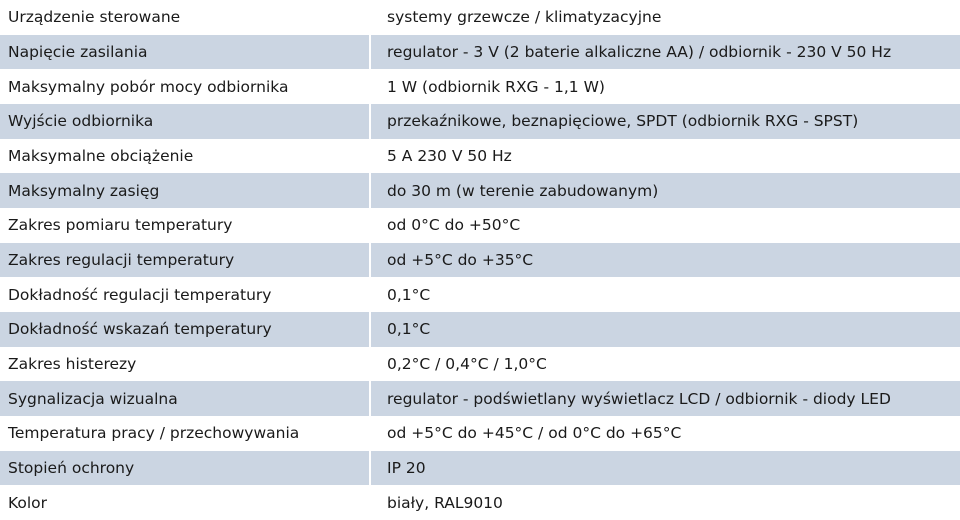  Describe the element at coordinates (185, 329) in the screenshot. I see `spec-label: Dokładność wskazań temperatury` at that location.